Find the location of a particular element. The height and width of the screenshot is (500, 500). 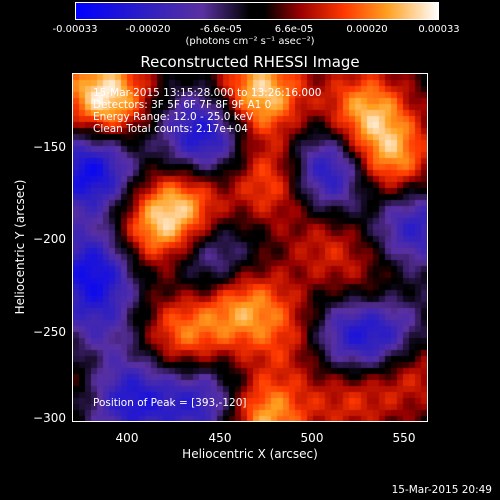

x-tick-label: 450 is located at coordinates (220, 438).